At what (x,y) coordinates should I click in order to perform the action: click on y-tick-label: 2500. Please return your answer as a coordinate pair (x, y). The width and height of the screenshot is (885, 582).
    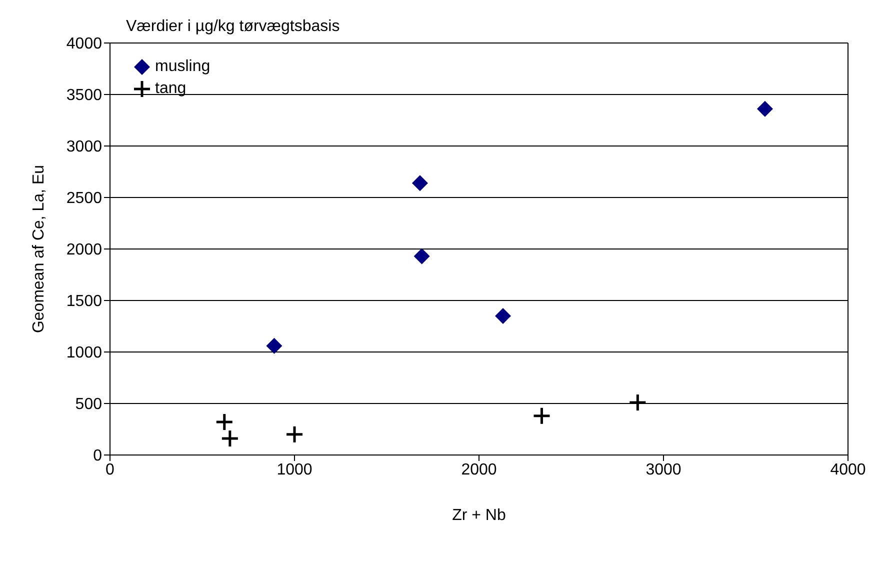
    Looking at the image, I should click on (84, 199).